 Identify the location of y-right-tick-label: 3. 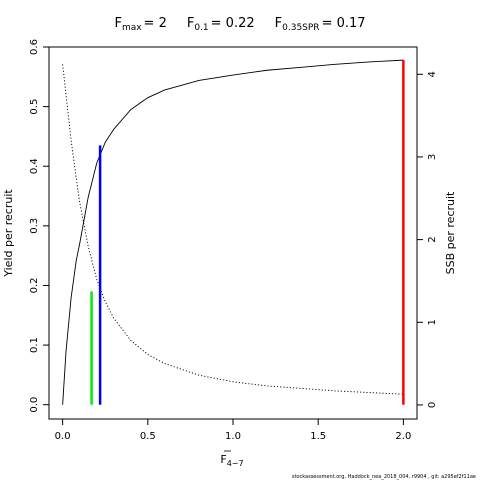
(432, 157).